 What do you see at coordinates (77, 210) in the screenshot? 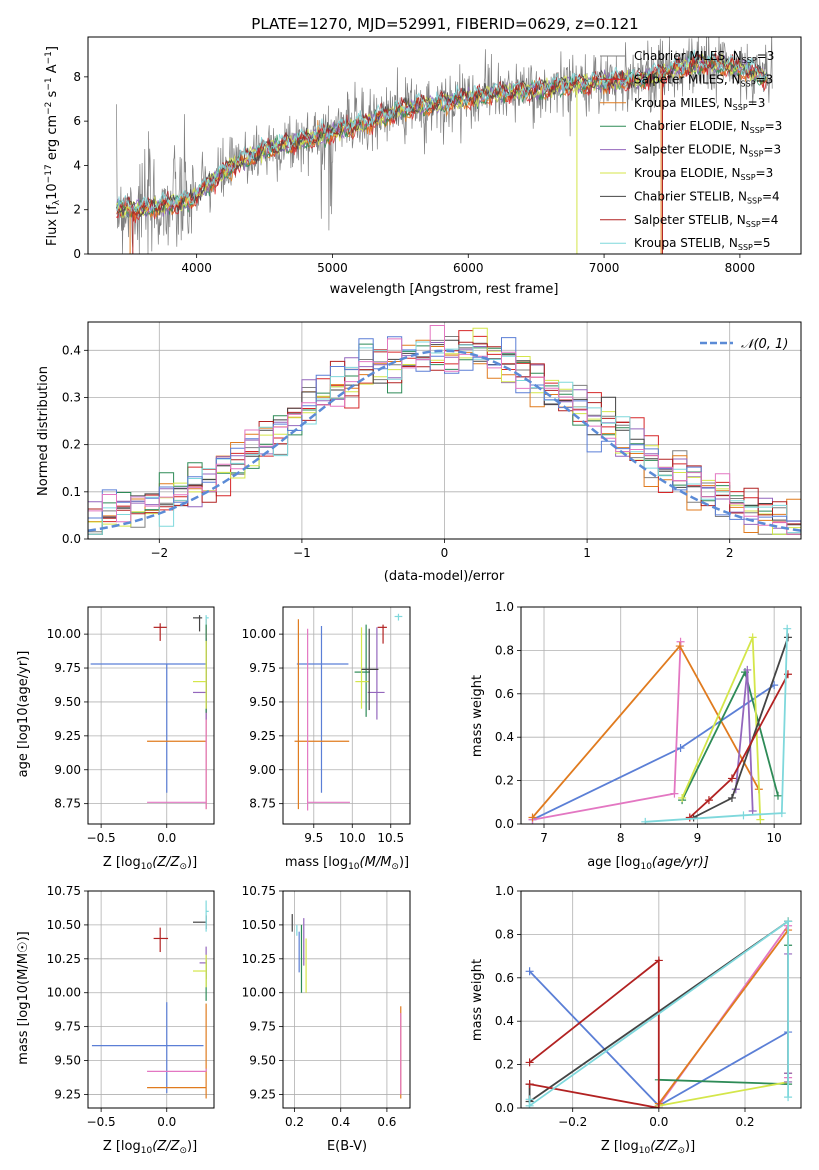
I see `y-tick-label: 2` at bounding box center [77, 210].